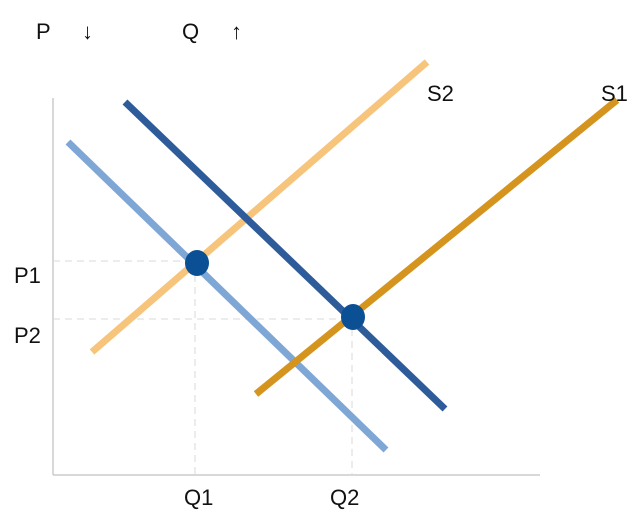  What do you see at coordinates (87, 31) in the screenshot?
I see `price-down-arrow-icon: ↓` at bounding box center [87, 31].